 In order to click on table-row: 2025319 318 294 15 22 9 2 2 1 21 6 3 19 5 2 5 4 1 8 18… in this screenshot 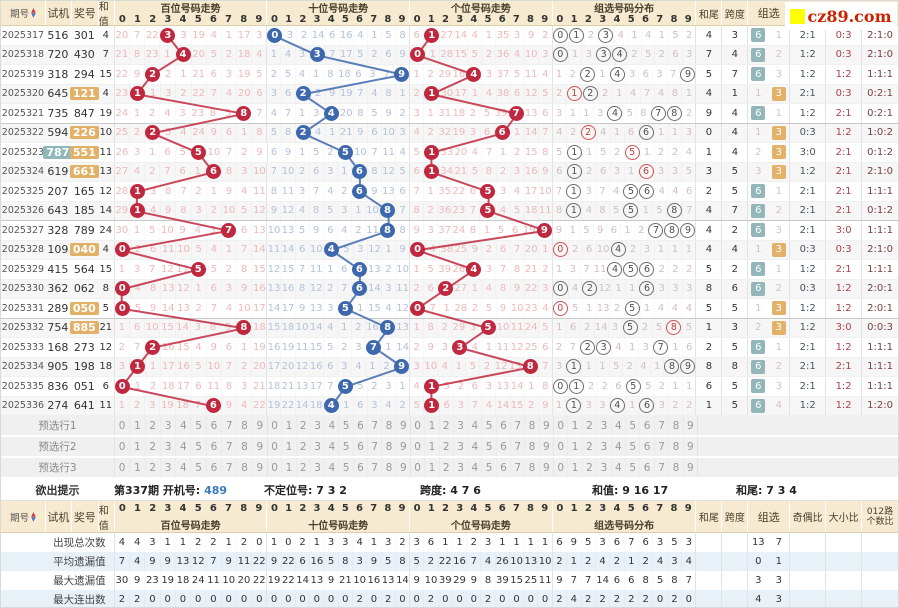, I will do `click(449, 75)`.